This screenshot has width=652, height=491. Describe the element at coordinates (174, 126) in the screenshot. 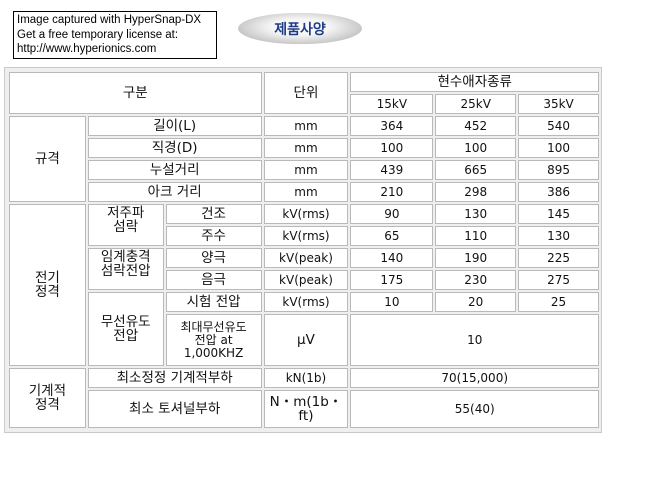

I see `row-label-length: 길이(L)` at that location.